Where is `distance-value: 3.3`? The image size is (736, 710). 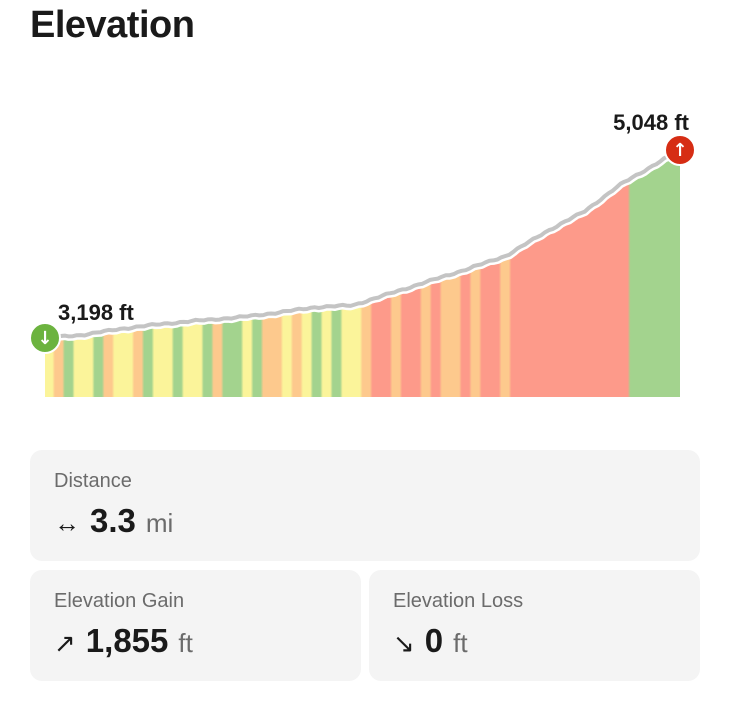 distance-value: 3.3 is located at coordinates (113, 520).